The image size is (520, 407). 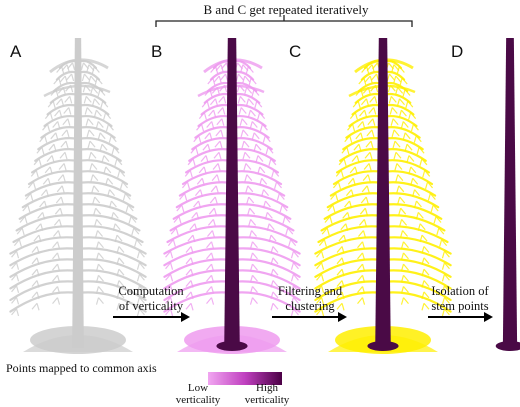 What do you see at coordinates (81, 368) in the screenshot?
I see `panel-a-caption: Points mapped to common axis` at bounding box center [81, 368].